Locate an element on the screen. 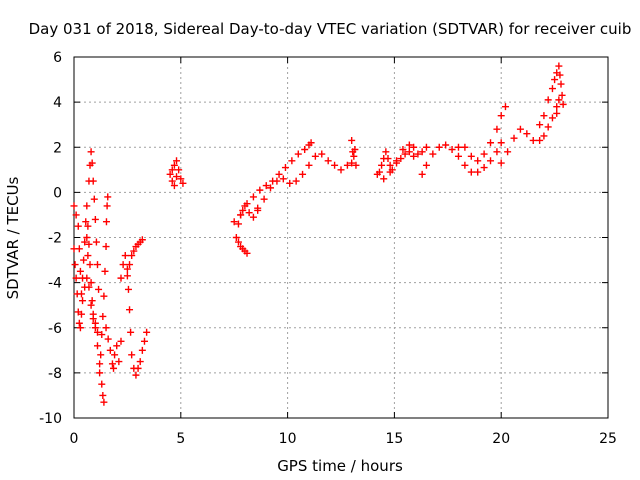  y-tick-label: -6 is located at coordinates (55, 329).